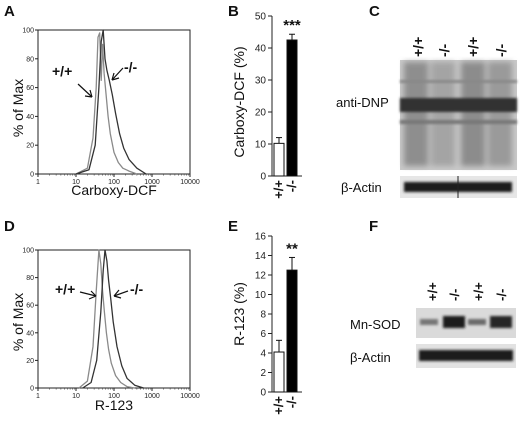  What do you see at coordinates (152, 182) in the screenshot?
I see `panel-a-x-tick-label: 1000` at bounding box center [152, 182].